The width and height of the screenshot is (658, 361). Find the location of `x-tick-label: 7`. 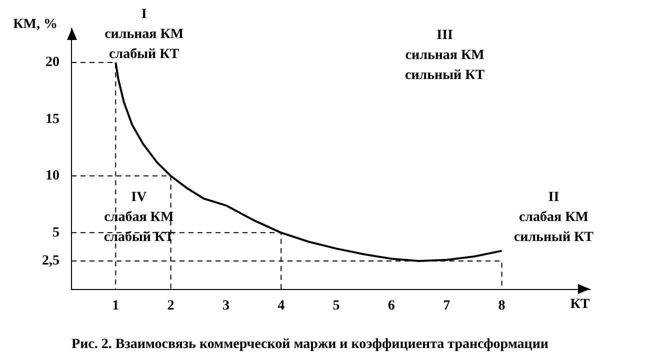

x-tick-label: 7 is located at coordinates (446, 306).